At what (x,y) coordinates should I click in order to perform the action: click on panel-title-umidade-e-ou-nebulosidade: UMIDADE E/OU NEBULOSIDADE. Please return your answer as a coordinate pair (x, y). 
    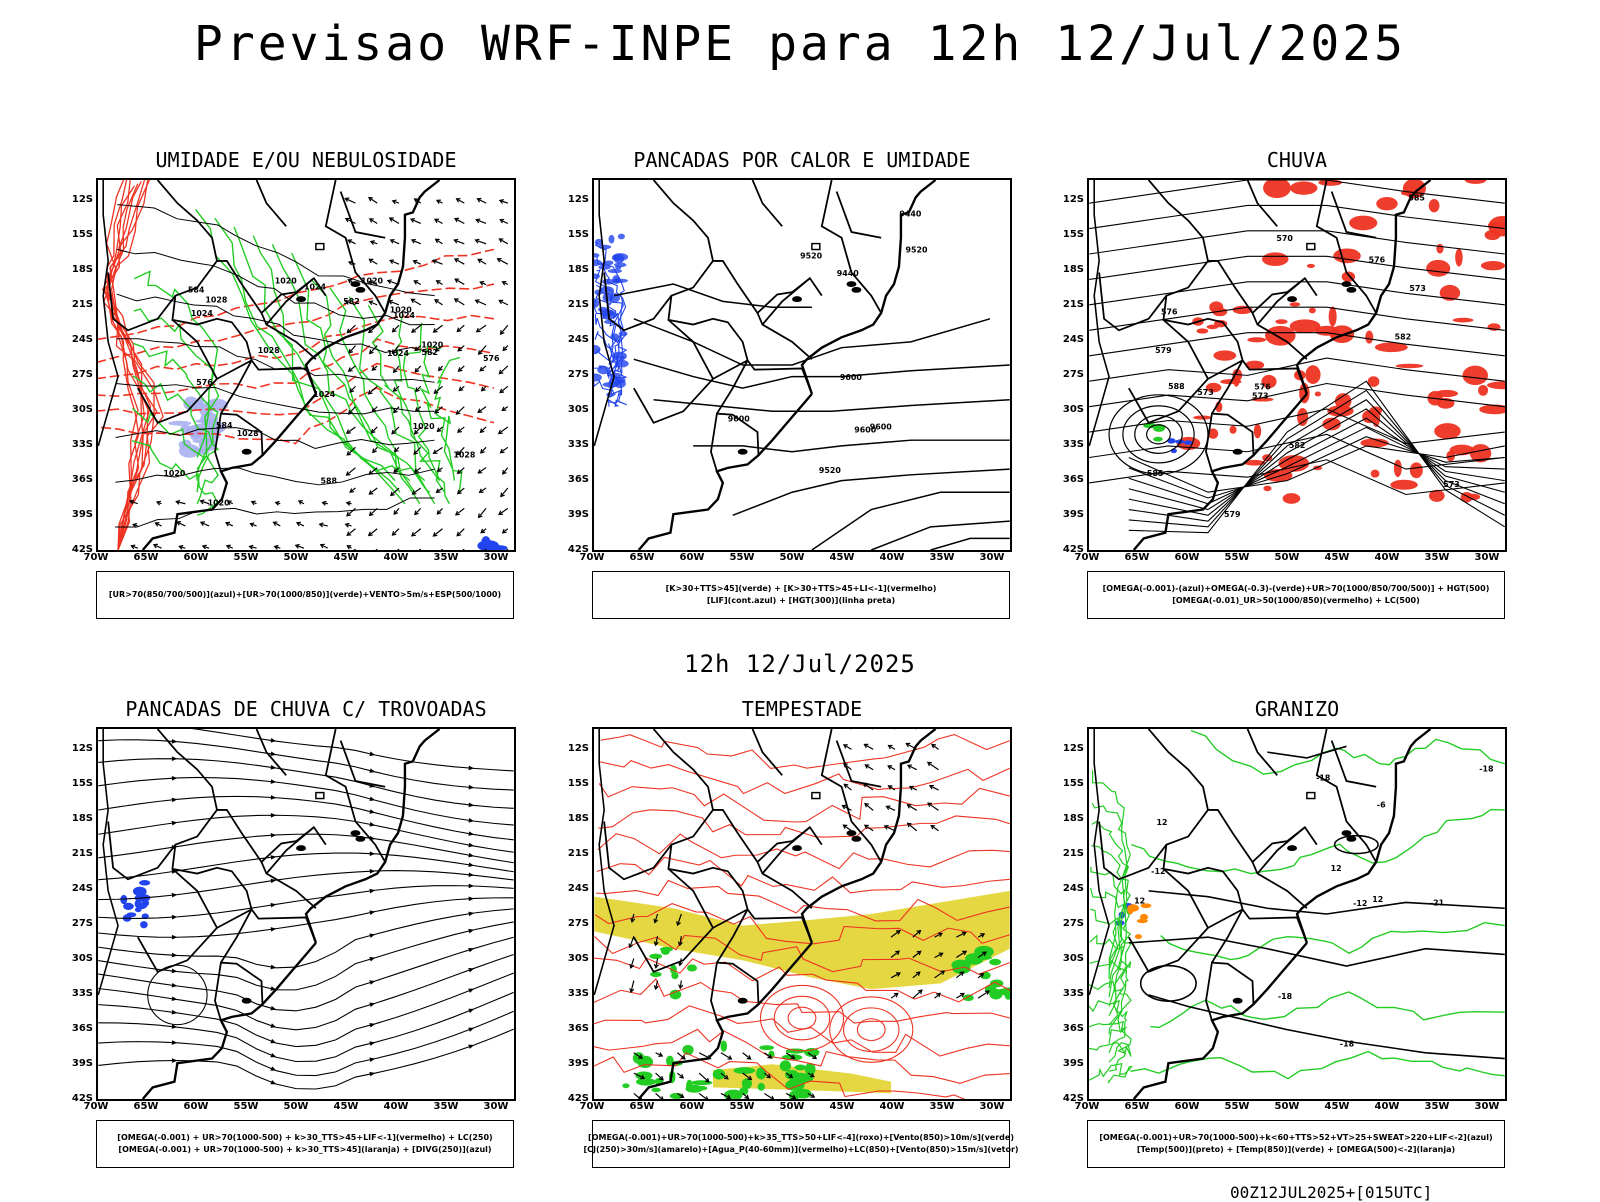
    Looking at the image, I should click on (306, 160).